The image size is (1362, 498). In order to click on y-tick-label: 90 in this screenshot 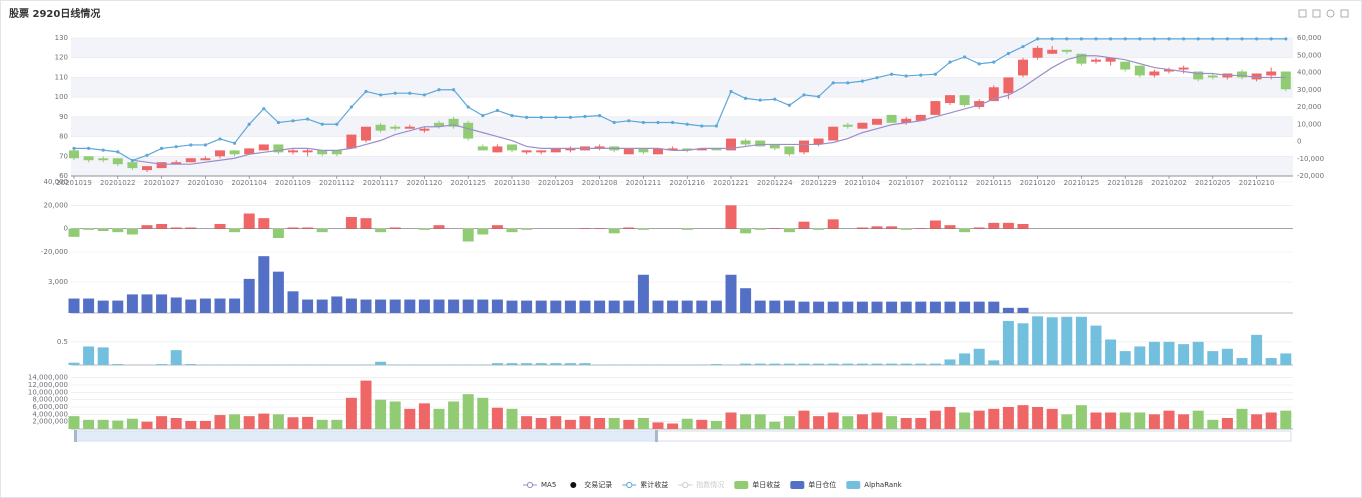, I will do `click(63, 117)`.